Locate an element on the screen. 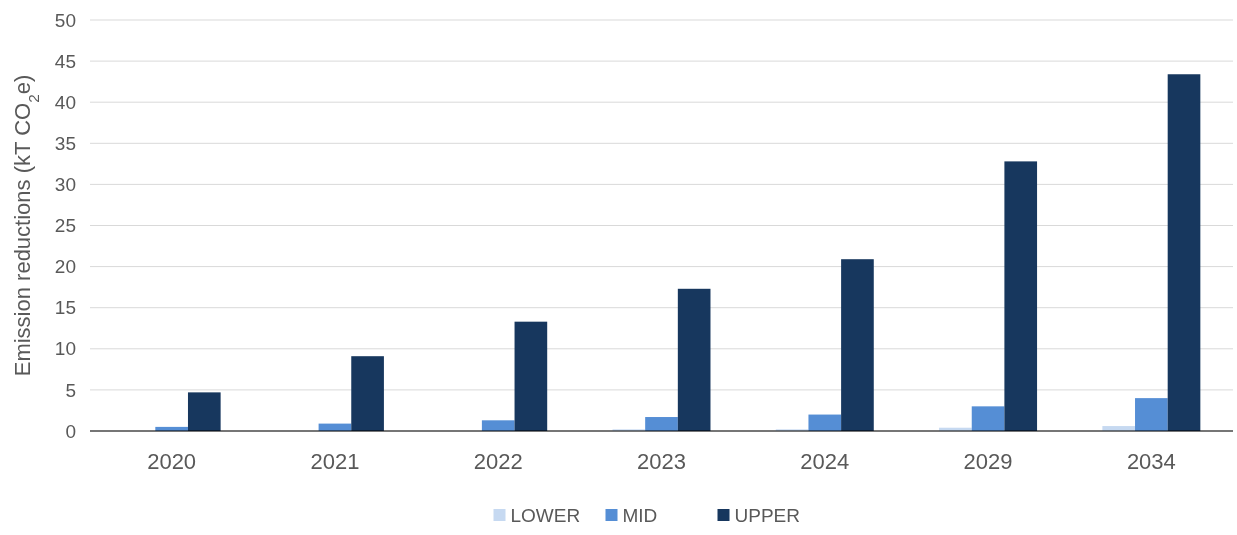 The width and height of the screenshot is (1237, 535). y-tick-label: 15 is located at coordinates (65, 308).